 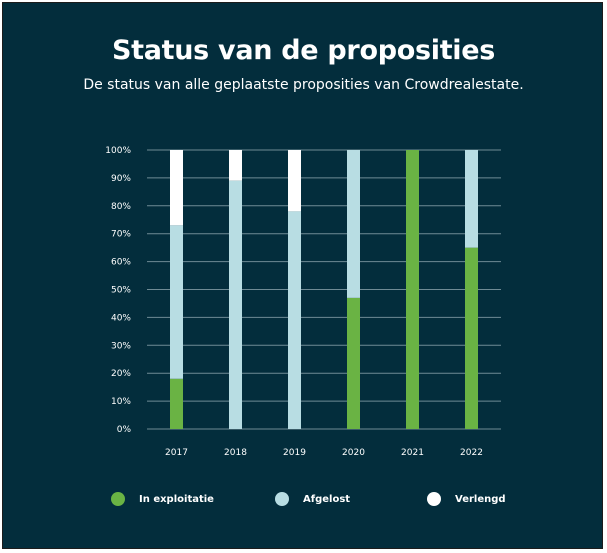 What do you see at coordinates (121, 346) in the screenshot?
I see `y-tick-label: 30%` at bounding box center [121, 346].